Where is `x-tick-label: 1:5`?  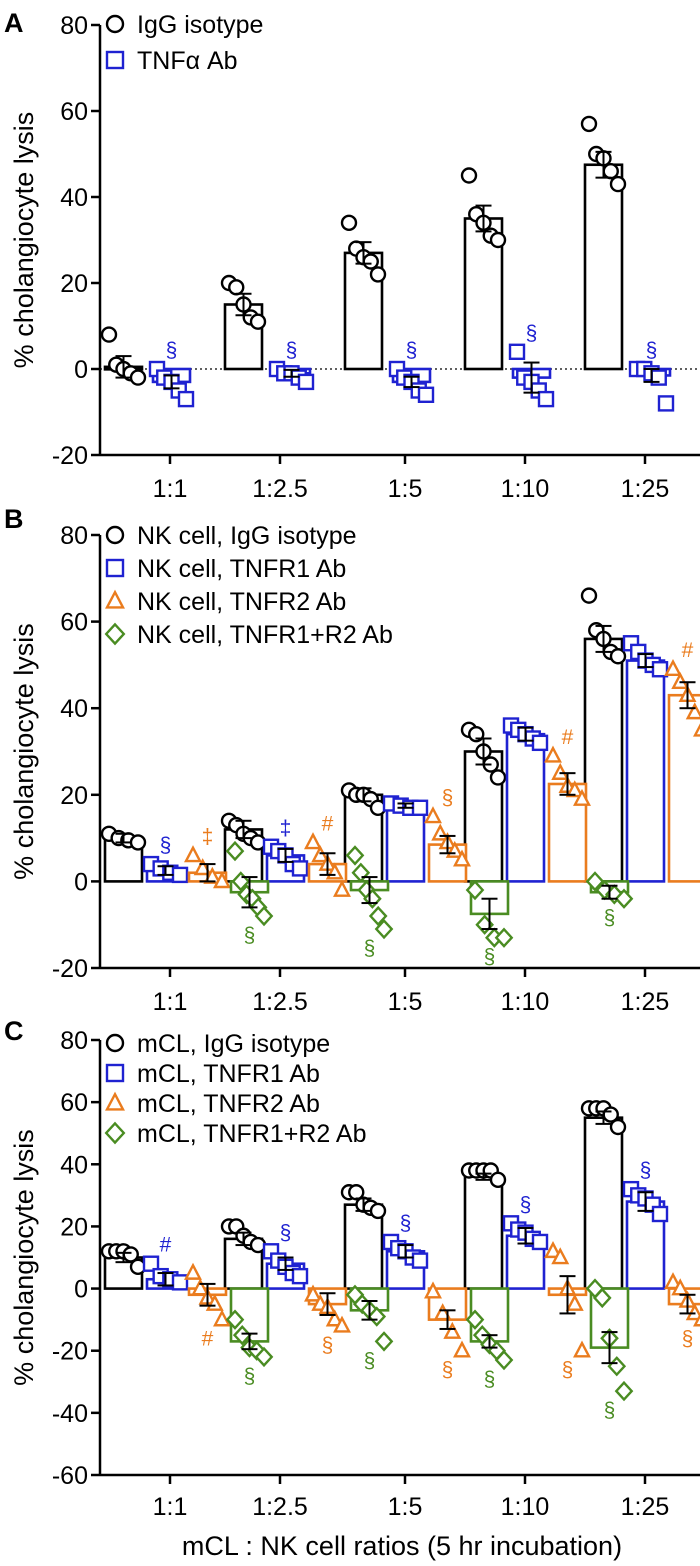
x-tick-label: 1:5 is located at coordinates (405, 489).